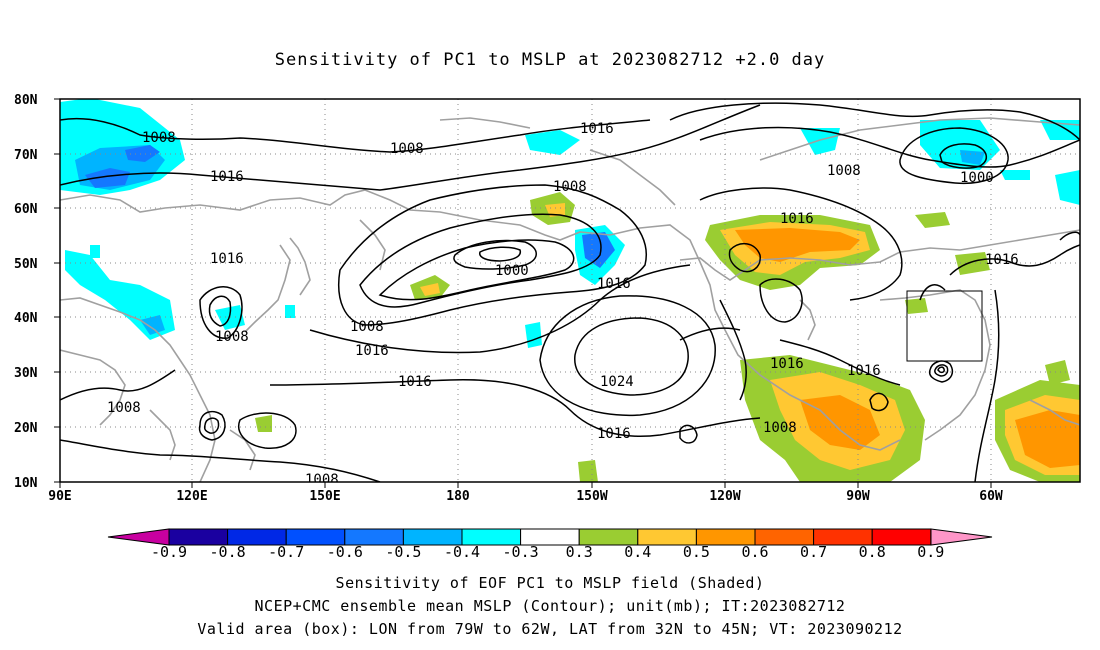 The height and width of the screenshot is (650, 1100). What do you see at coordinates (345, 552) in the screenshot?
I see `colorbar-label: -0.6` at bounding box center [345, 552].